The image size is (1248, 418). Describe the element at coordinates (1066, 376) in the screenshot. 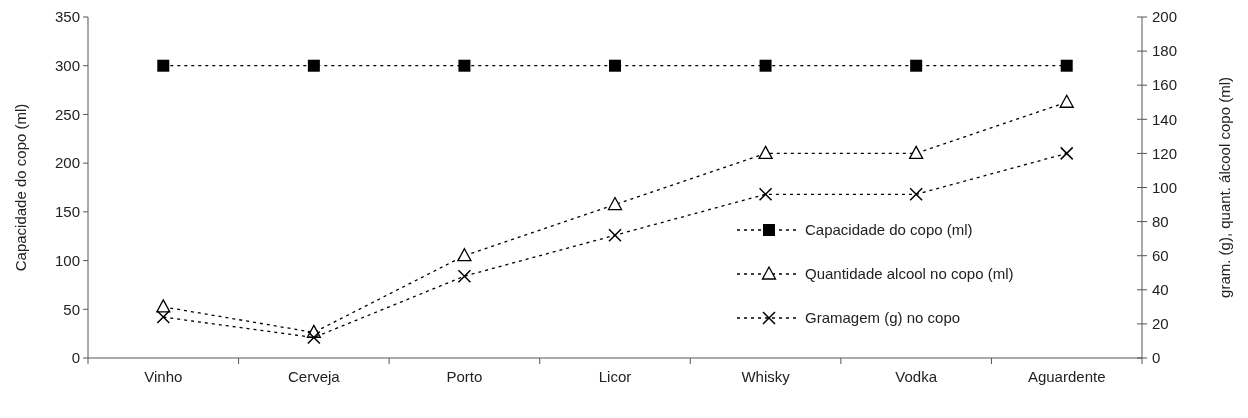

I see `x-tick-label: Aguardente` at that location.